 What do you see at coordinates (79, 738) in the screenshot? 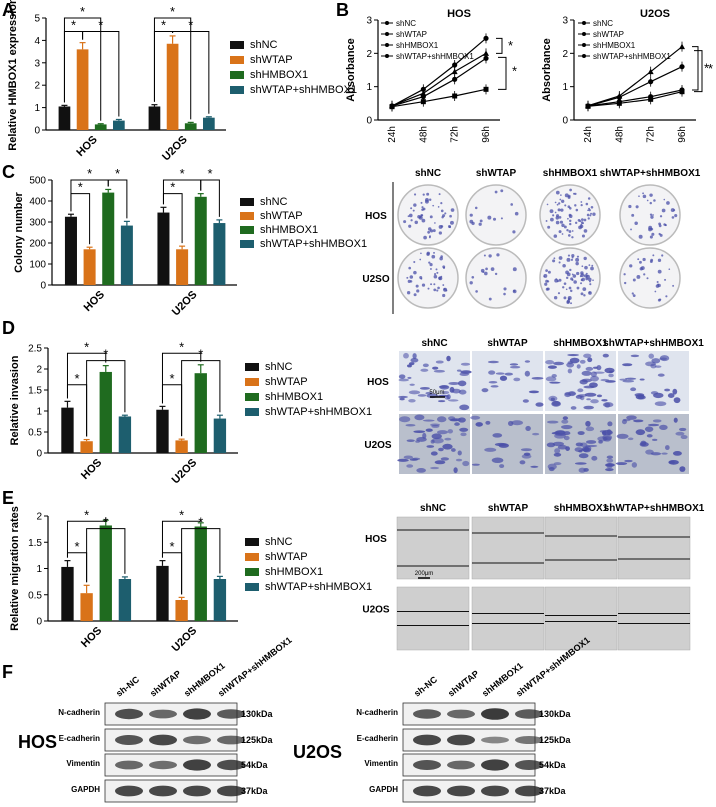
I see `protein-label: E-cadherin` at bounding box center [79, 738].